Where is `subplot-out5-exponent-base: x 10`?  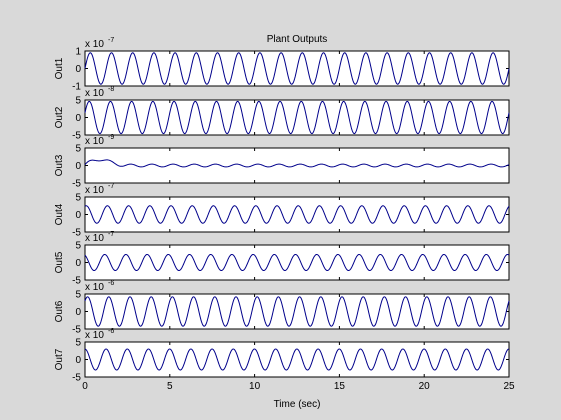 subplot-out5-exponent-base: x 10 is located at coordinates (94, 238).